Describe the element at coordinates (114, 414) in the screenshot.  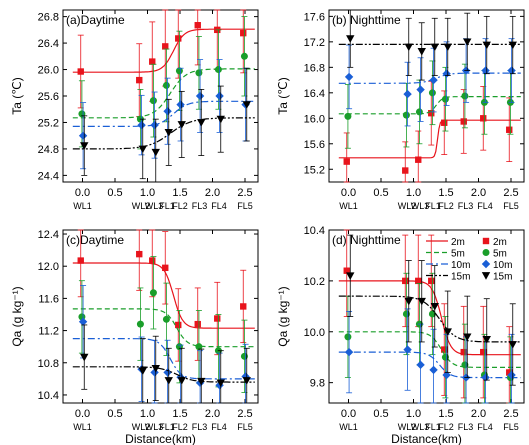
I see `x-tick-label: 0.5` at that location.